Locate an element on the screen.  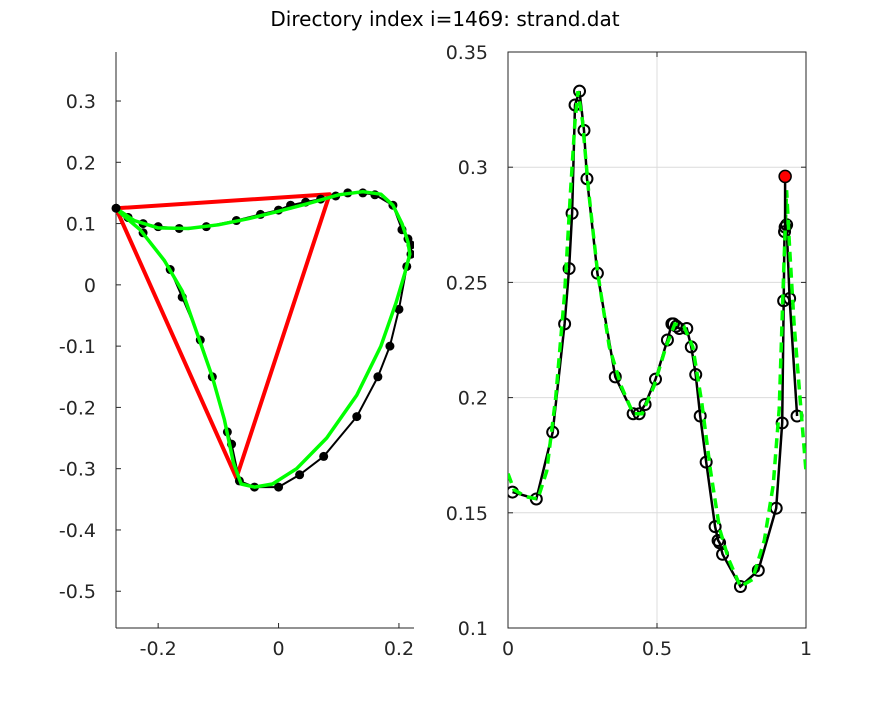
red-triangle-line is located at coordinates (224, 336).